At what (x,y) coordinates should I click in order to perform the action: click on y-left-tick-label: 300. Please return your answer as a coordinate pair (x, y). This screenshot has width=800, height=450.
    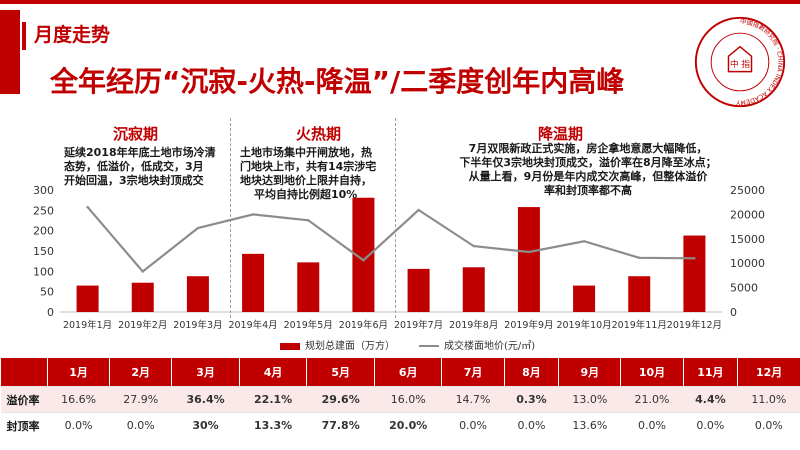
    Looking at the image, I should click on (43, 190).